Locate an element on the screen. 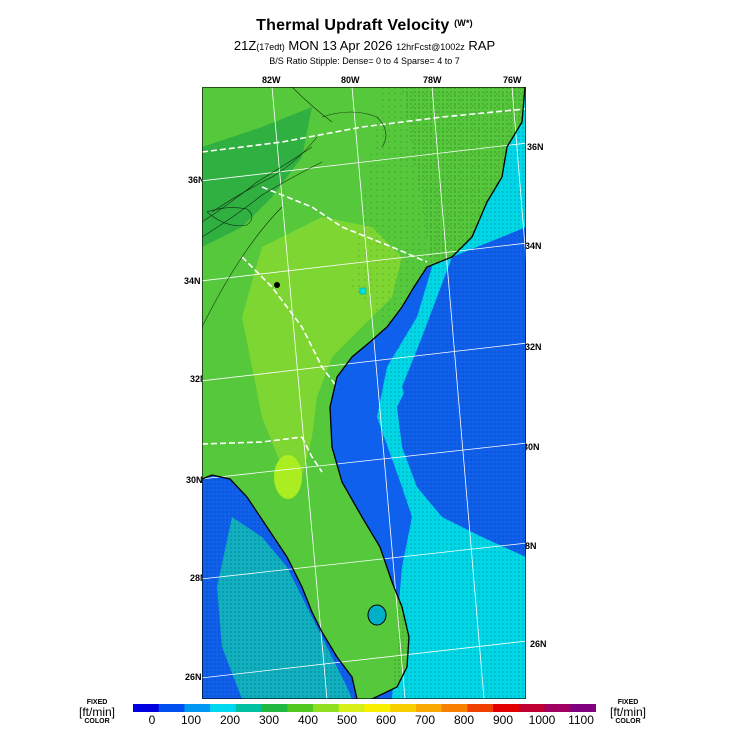  colorbar-tick-label: 0 is located at coordinates (152, 720).